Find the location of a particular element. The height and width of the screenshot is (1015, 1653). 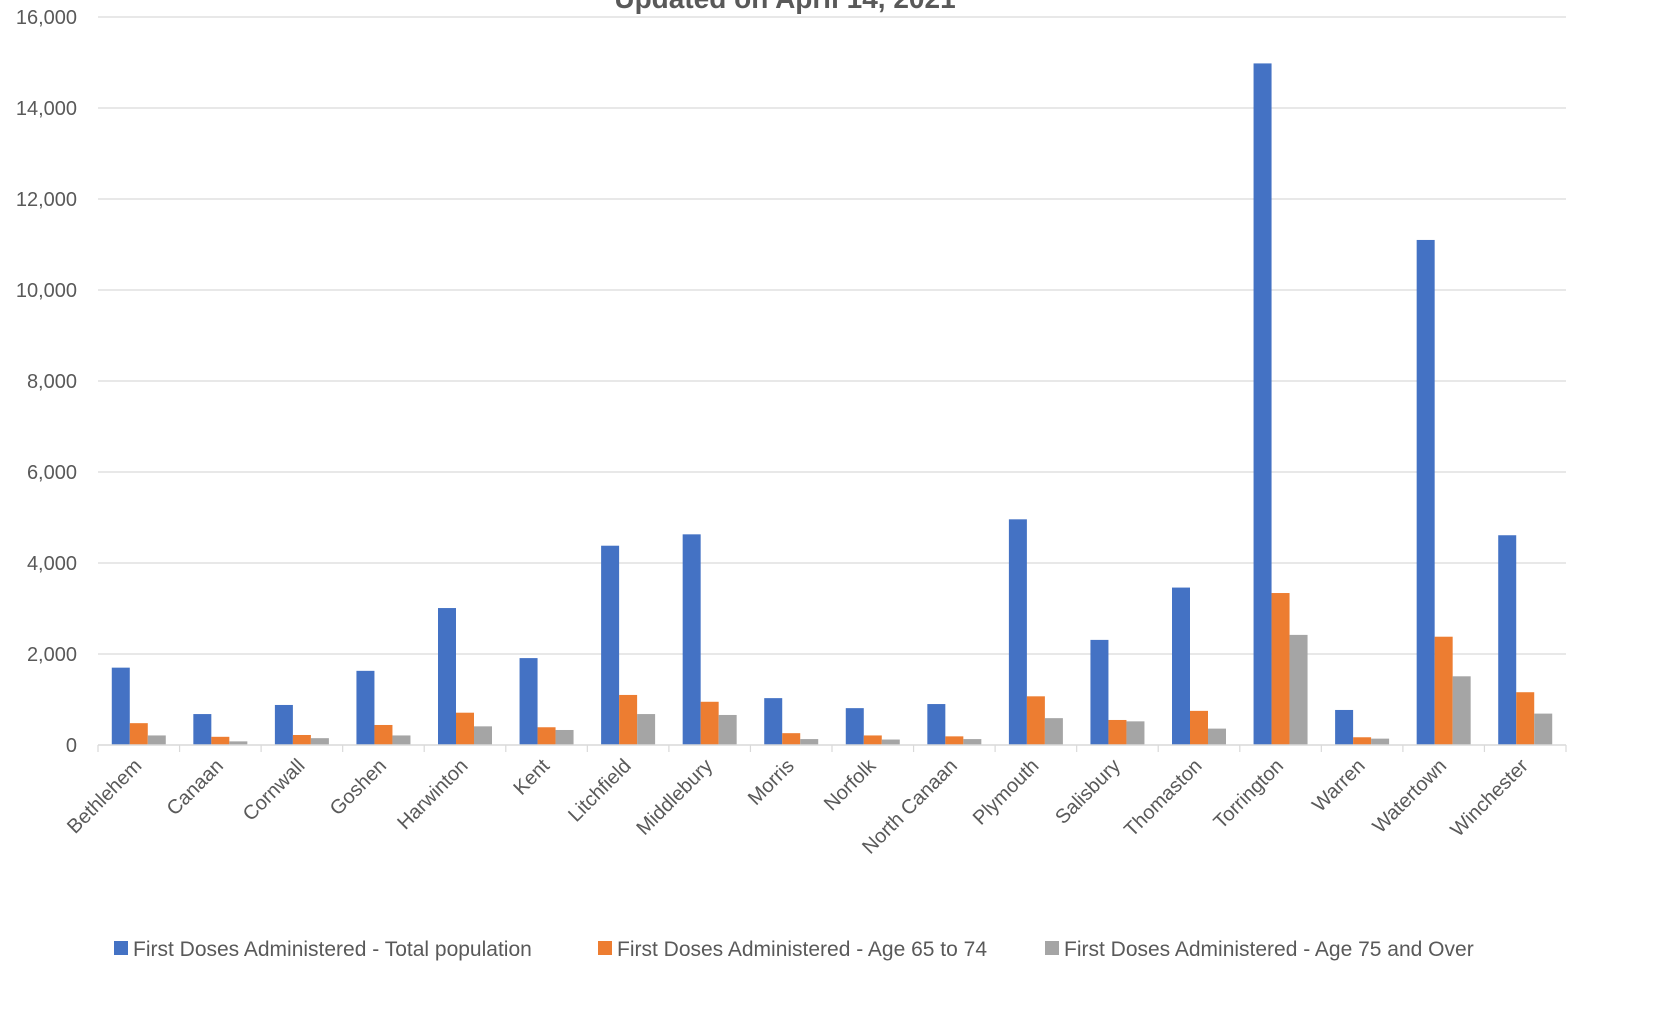

x-tick-label: Morris is located at coordinates (771, 782).